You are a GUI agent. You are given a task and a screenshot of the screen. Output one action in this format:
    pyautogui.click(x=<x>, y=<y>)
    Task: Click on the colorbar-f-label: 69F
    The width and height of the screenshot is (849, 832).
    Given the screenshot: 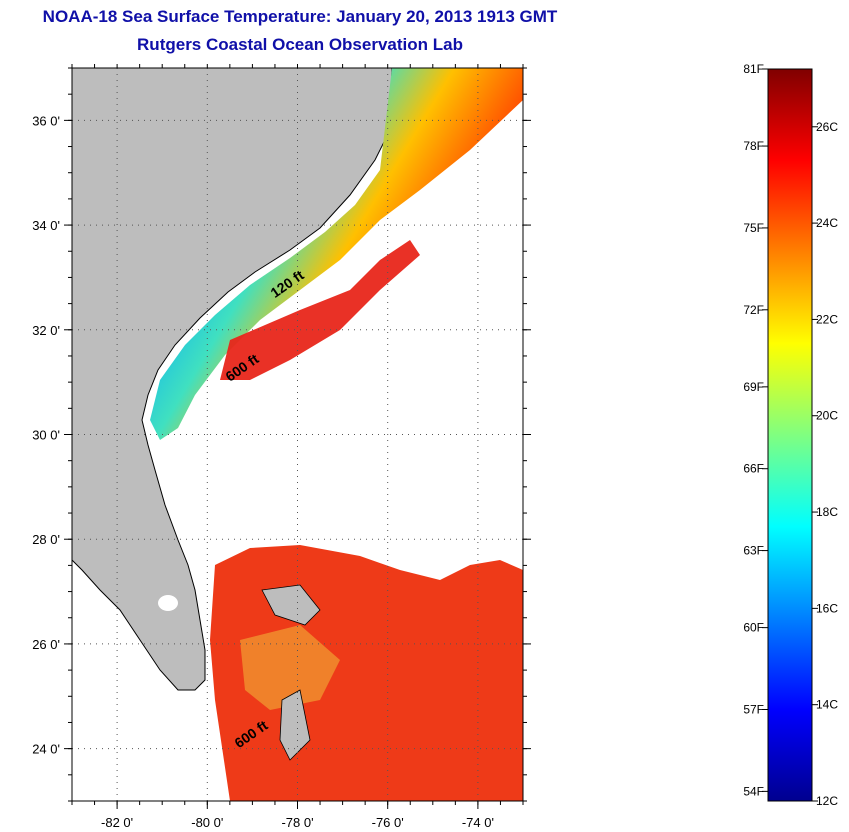 What is the action you would take?
    pyautogui.click(x=753, y=387)
    